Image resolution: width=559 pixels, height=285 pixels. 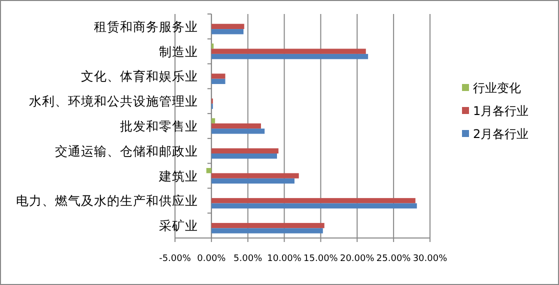 I want to click on legend-label: 行业变化, so click(x=497, y=88).